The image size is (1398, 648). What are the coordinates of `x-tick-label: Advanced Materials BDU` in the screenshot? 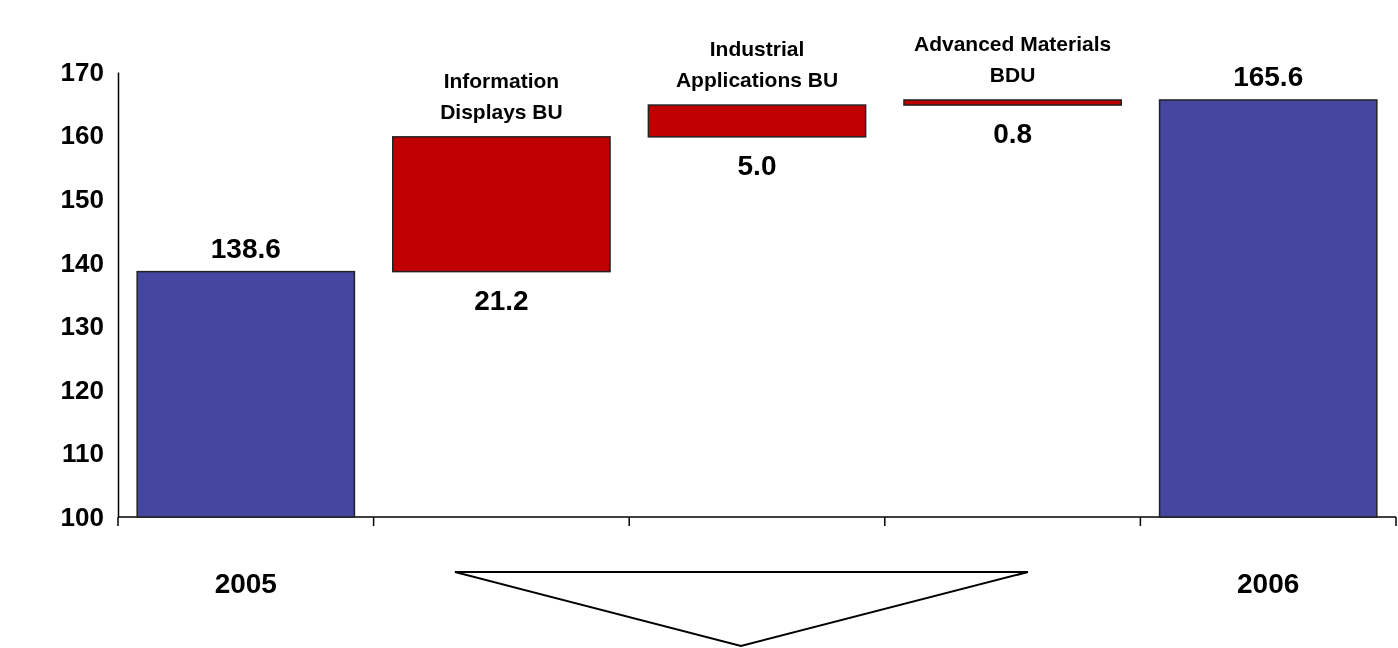 It's located at (1012, 58).